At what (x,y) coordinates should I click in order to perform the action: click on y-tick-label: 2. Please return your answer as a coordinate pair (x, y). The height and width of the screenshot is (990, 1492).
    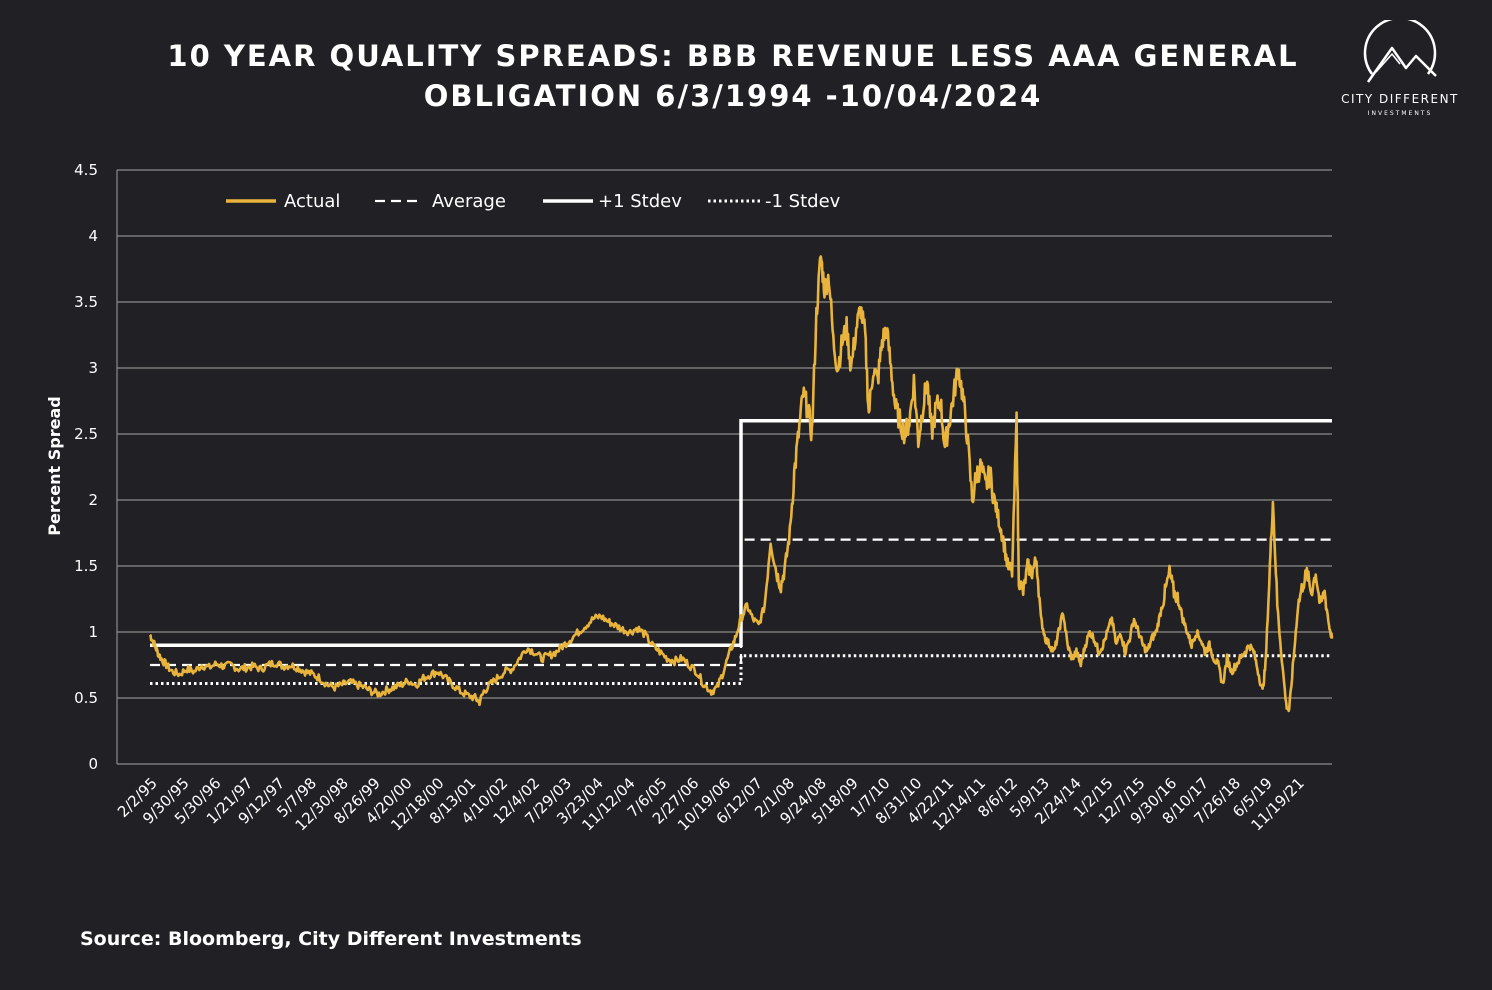
    Looking at the image, I should click on (93, 500).